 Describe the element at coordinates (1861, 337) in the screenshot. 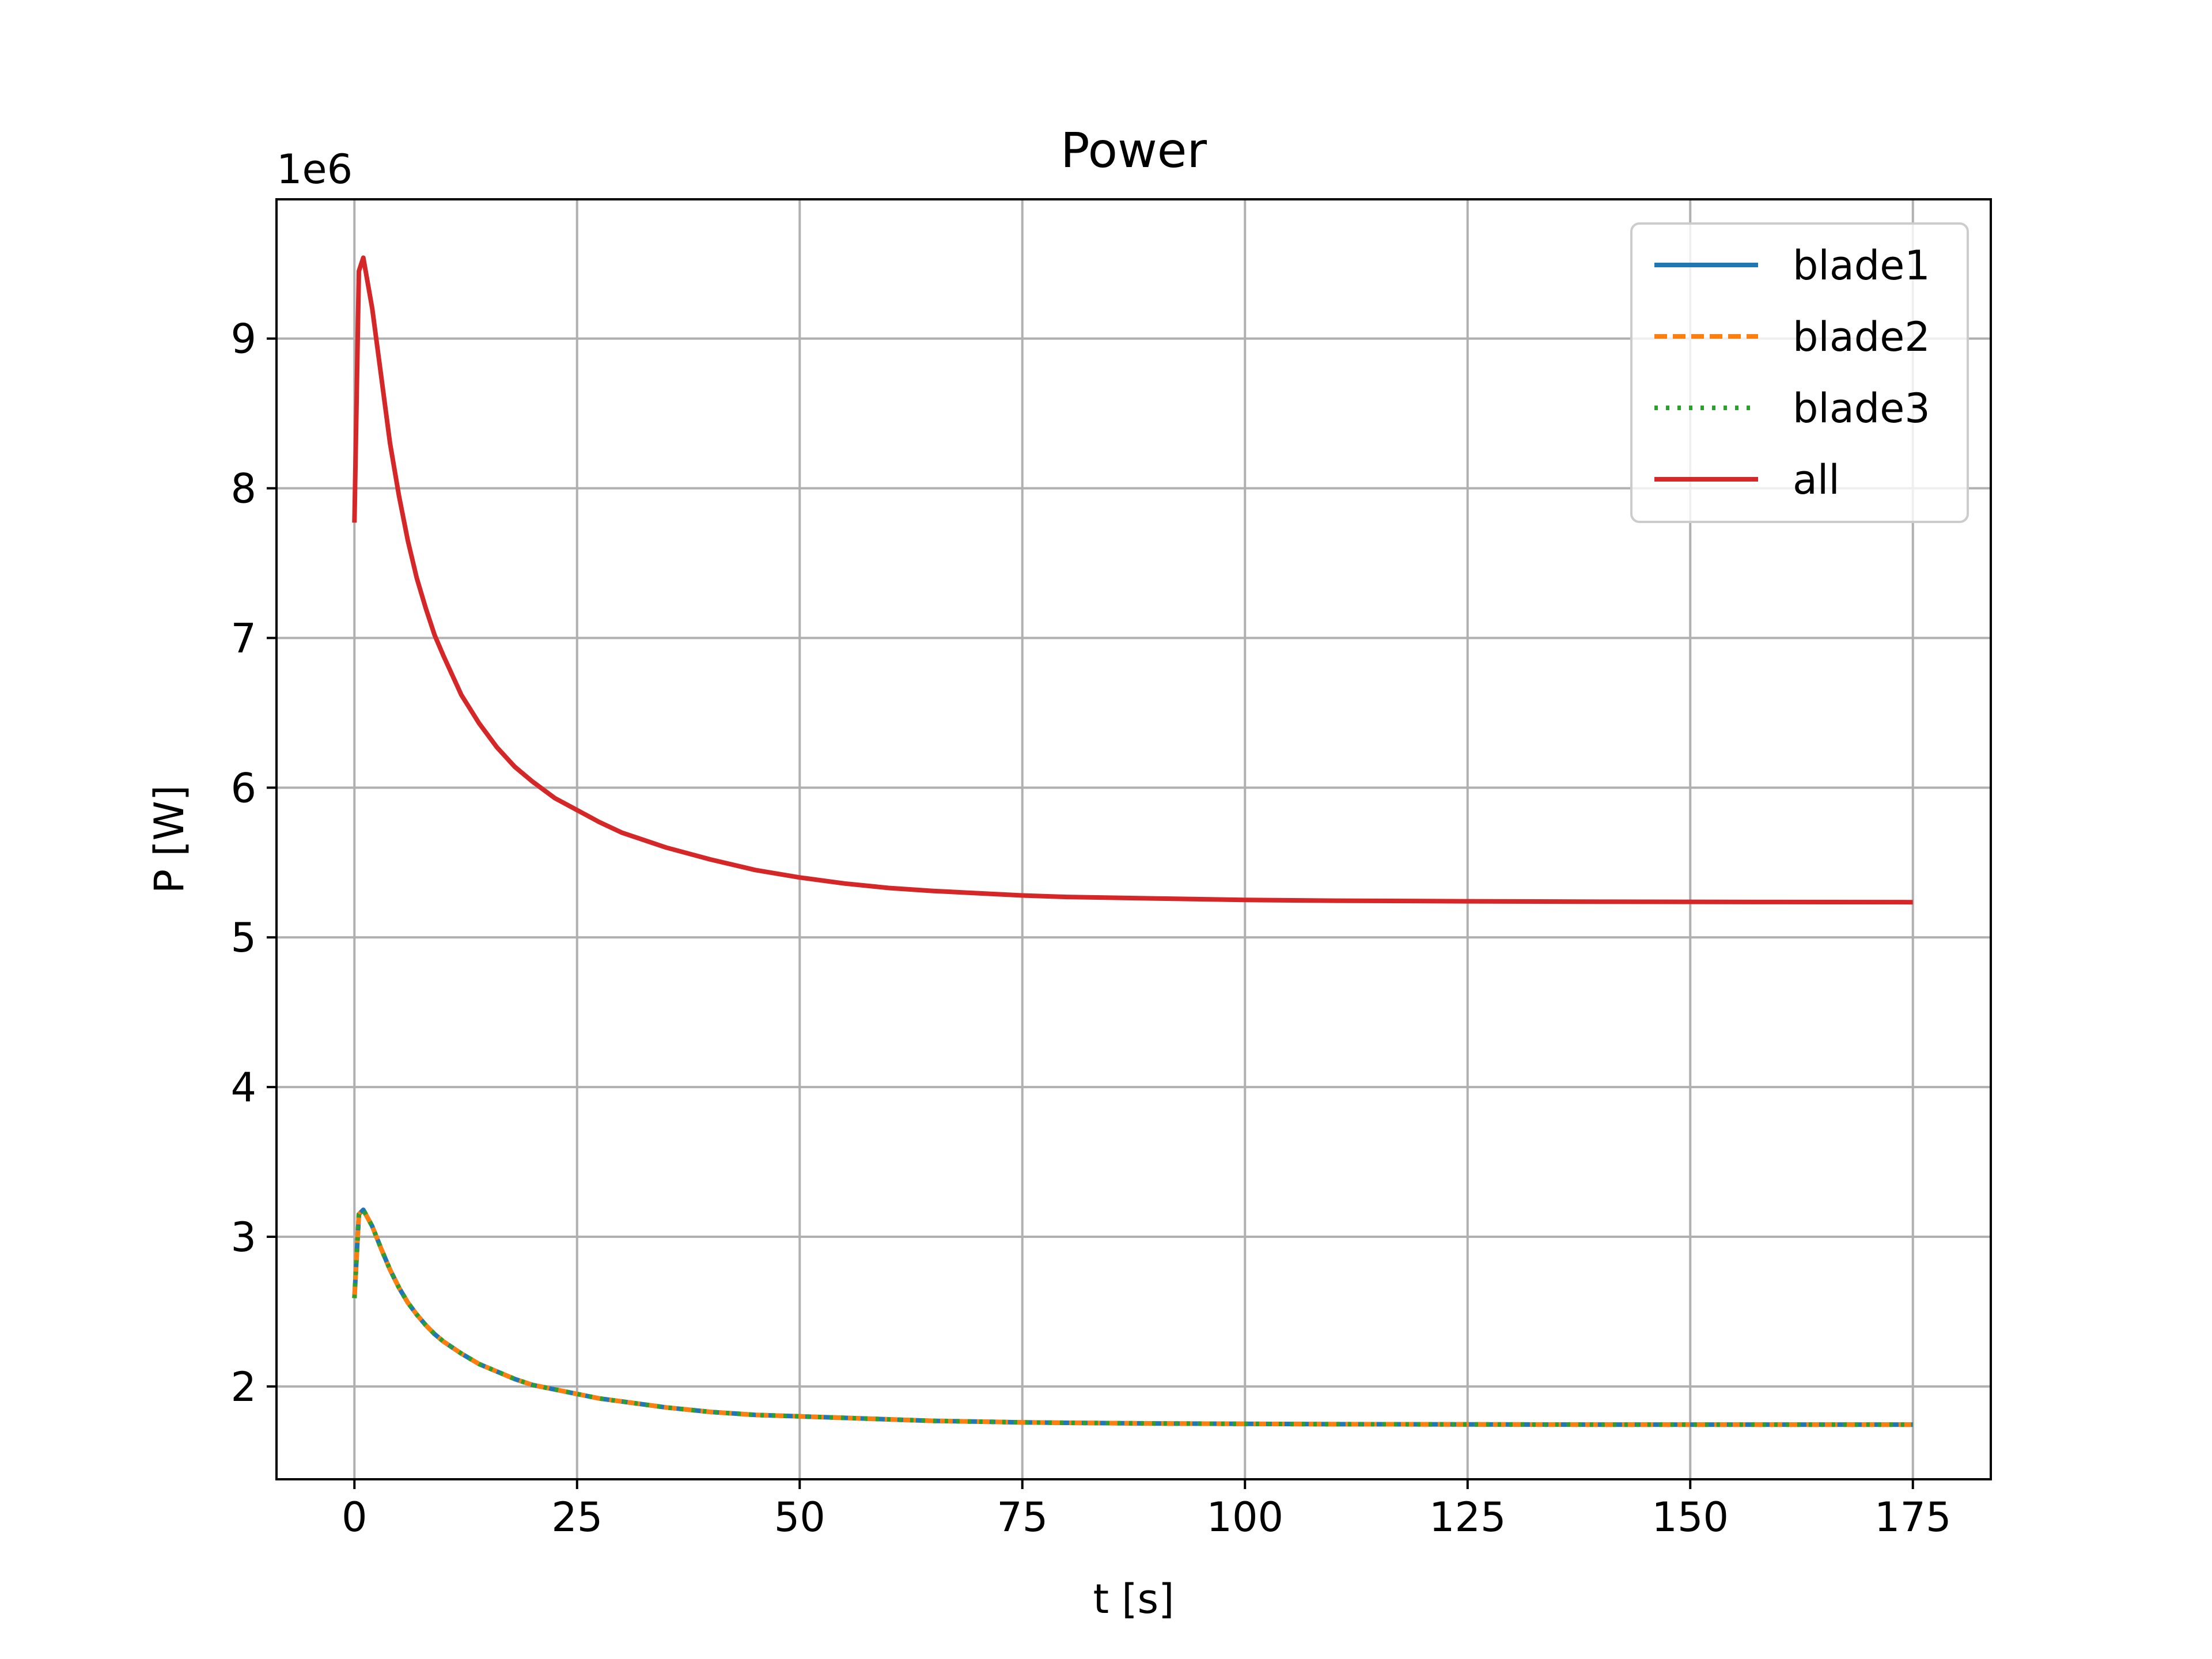

I see `legend-label-blade2: blade2` at that location.